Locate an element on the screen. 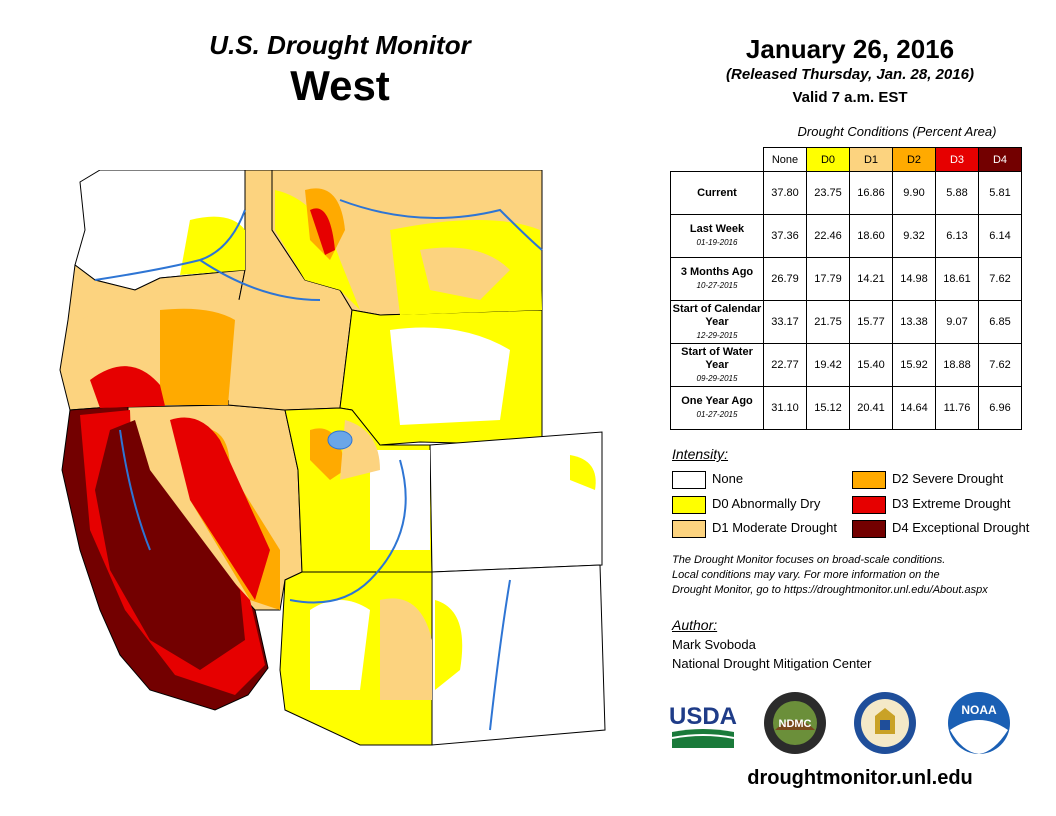 The height and width of the screenshot is (816, 1056). cell: 15.40 is located at coordinates (871, 365).